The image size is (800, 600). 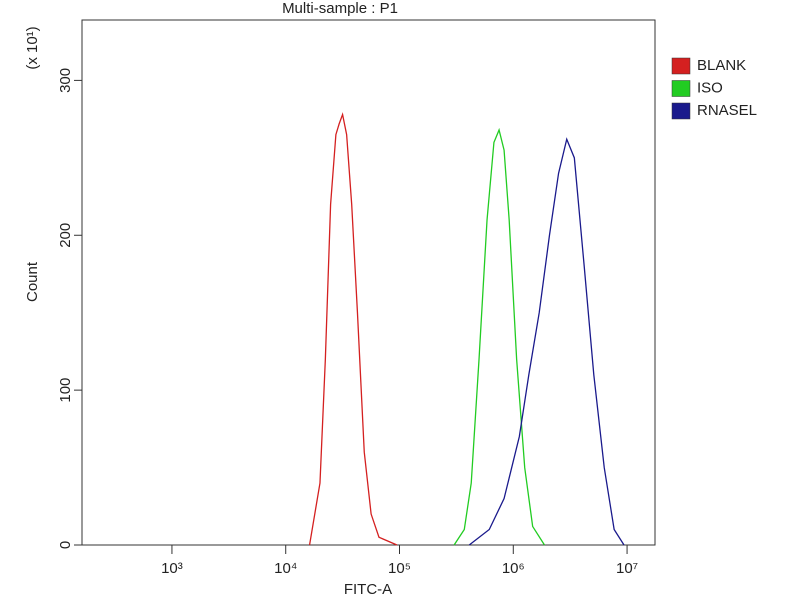 What do you see at coordinates (65, 235) in the screenshot?
I see `y-tick-label: 200` at bounding box center [65, 235].